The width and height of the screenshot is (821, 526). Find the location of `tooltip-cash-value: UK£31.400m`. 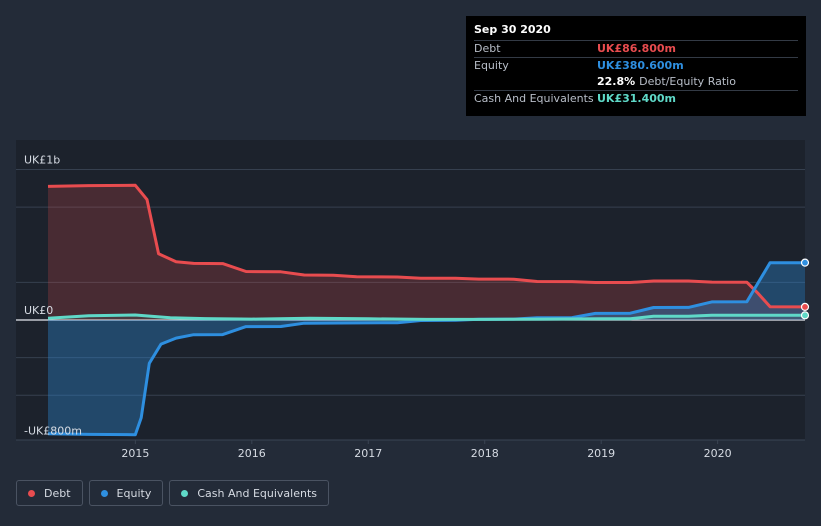

tooltip-cash-value: UK£31.400m is located at coordinates (637, 98).